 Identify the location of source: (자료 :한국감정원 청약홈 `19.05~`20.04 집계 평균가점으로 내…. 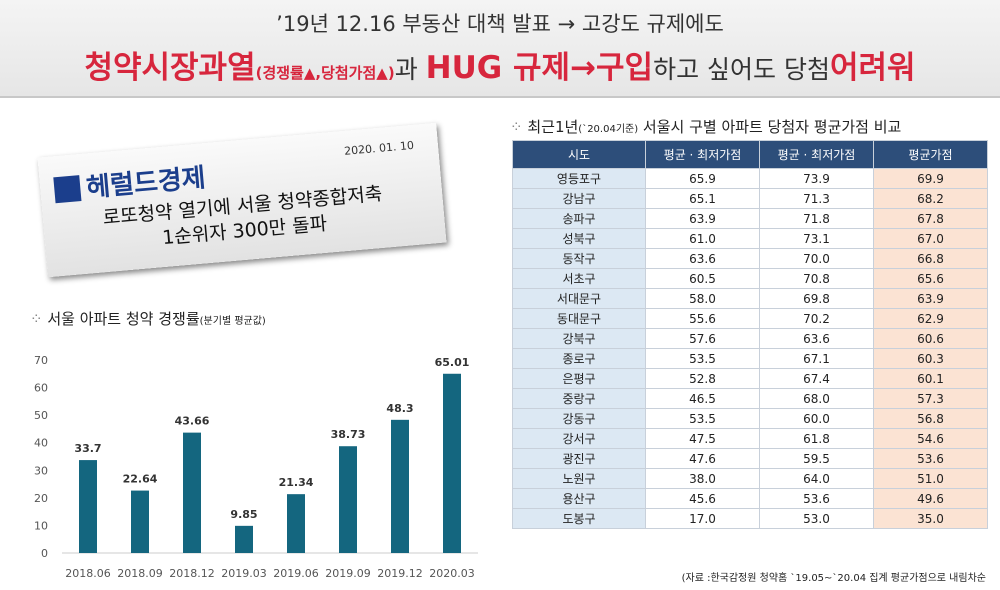
(833, 578).